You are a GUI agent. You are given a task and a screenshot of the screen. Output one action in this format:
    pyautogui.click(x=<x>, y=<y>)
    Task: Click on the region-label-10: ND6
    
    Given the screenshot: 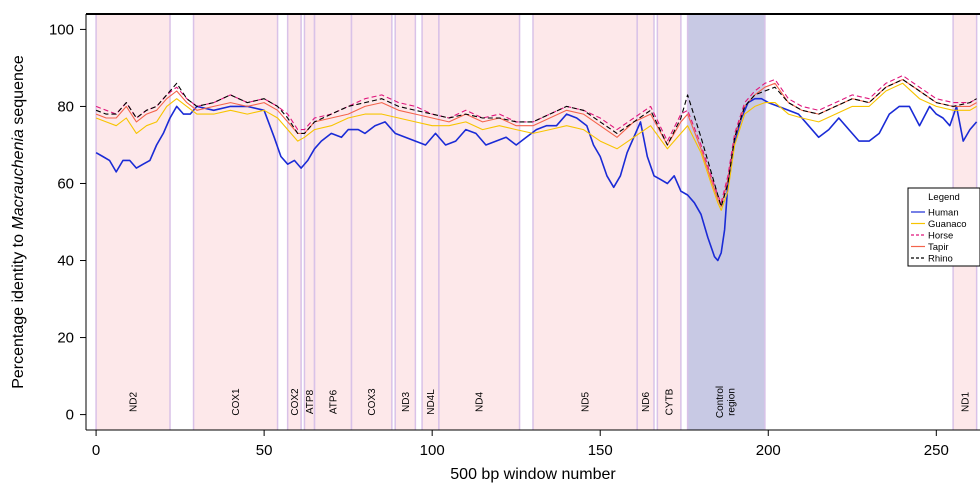 What is the action you would take?
    pyautogui.click(x=646, y=402)
    